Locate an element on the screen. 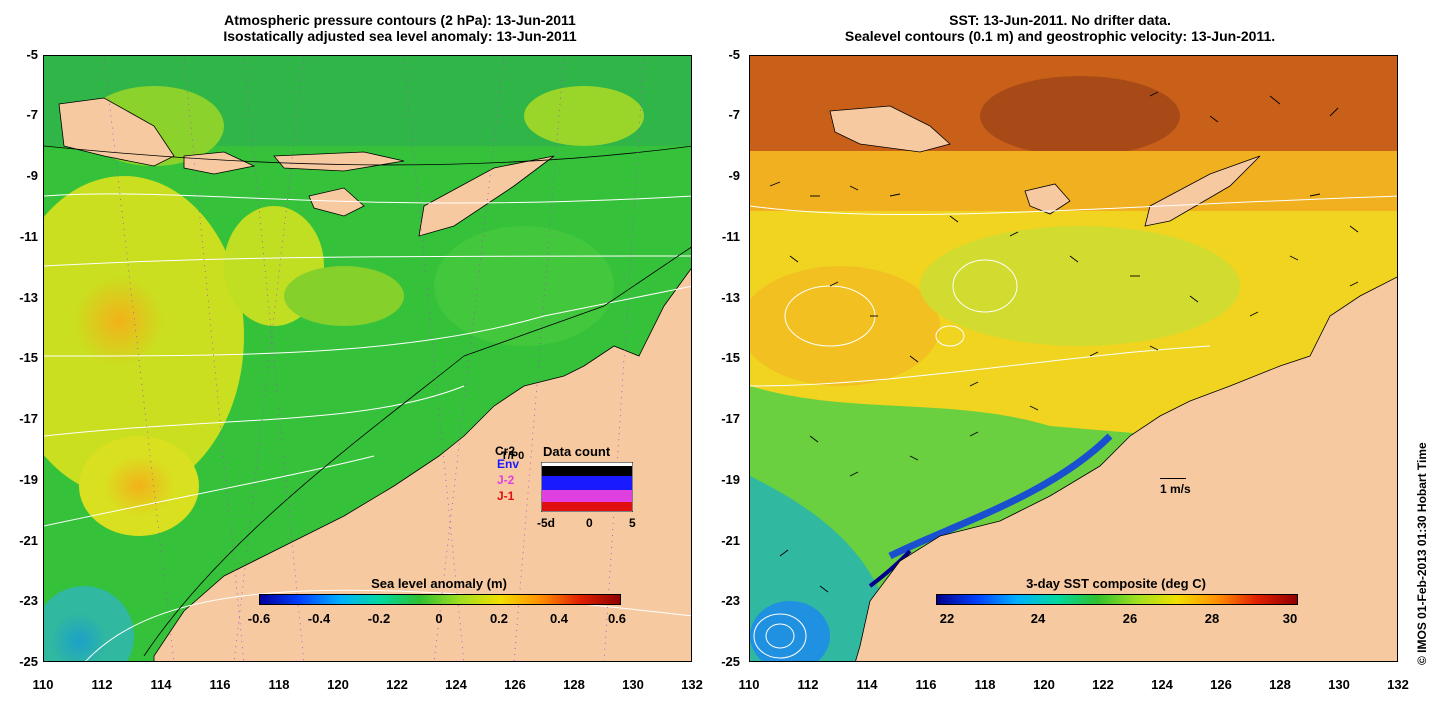 This screenshot has width=1440, height=710. left-xtick: 116 is located at coordinates (220, 684).